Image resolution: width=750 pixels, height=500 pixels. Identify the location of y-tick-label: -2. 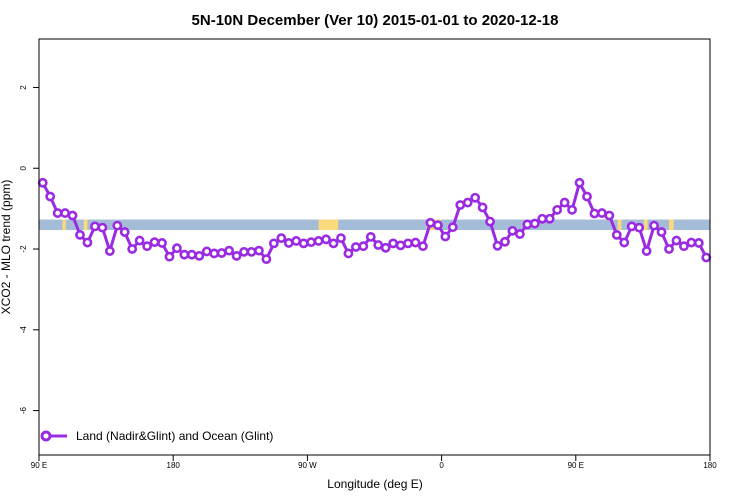
(23, 249).